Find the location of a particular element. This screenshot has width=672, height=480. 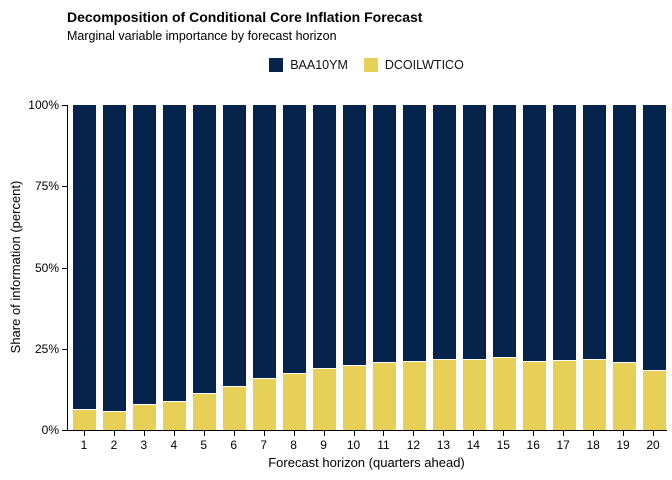

legend-label: BAA10YM is located at coordinates (319, 65).